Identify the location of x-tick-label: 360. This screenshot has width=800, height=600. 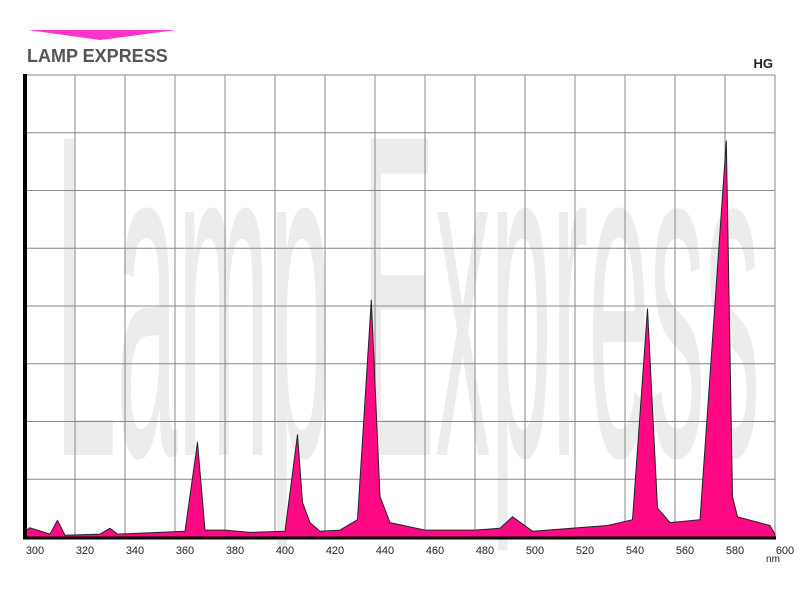
(185, 551).